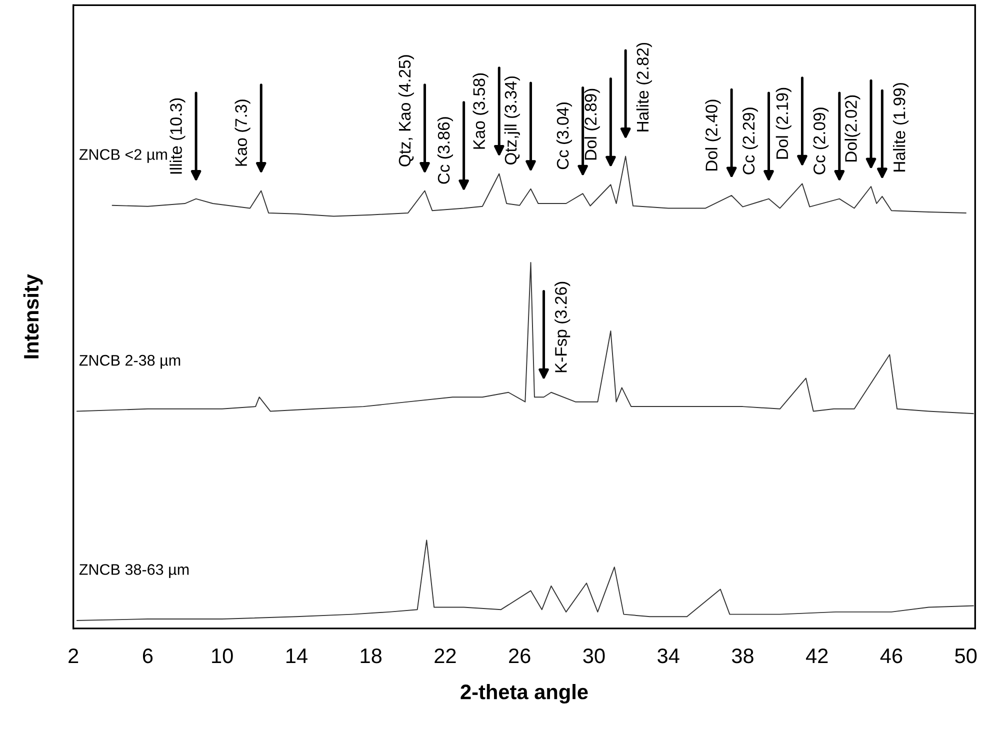 Image resolution: width=991 pixels, height=742 pixels. What do you see at coordinates (891, 656) in the screenshot?
I see `x-tick-label: 46` at bounding box center [891, 656].